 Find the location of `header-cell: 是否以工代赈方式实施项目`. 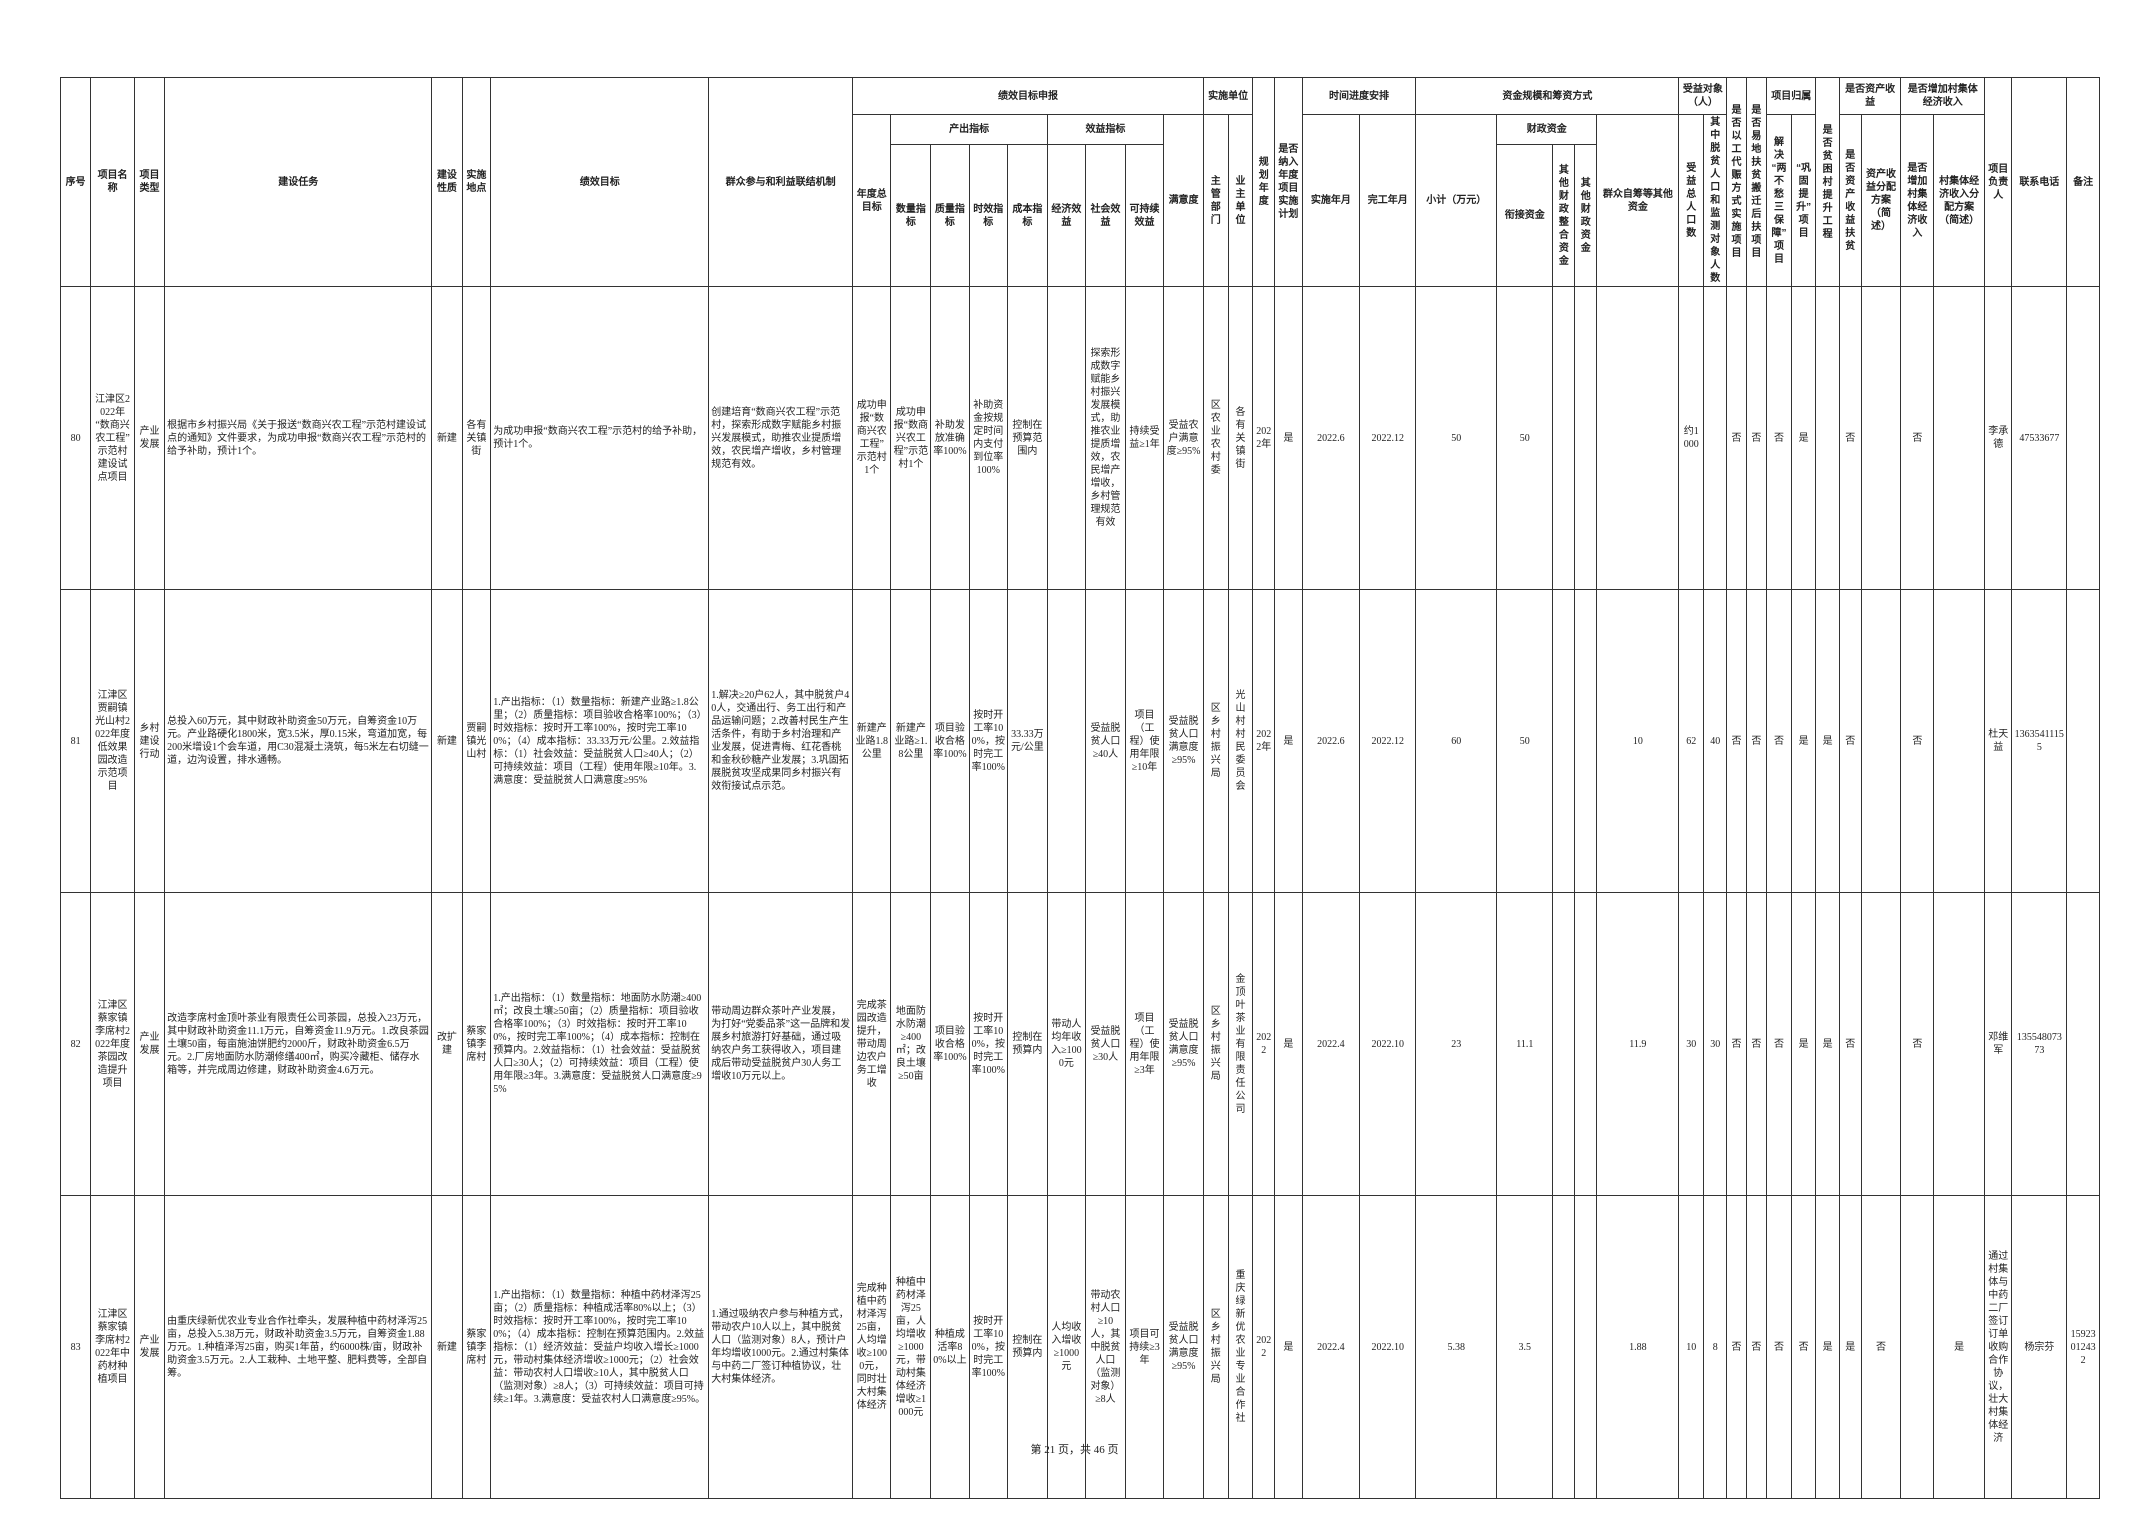

header-cell: 是否以工代赈方式实施项目 is located at coordinates (1736, 182).